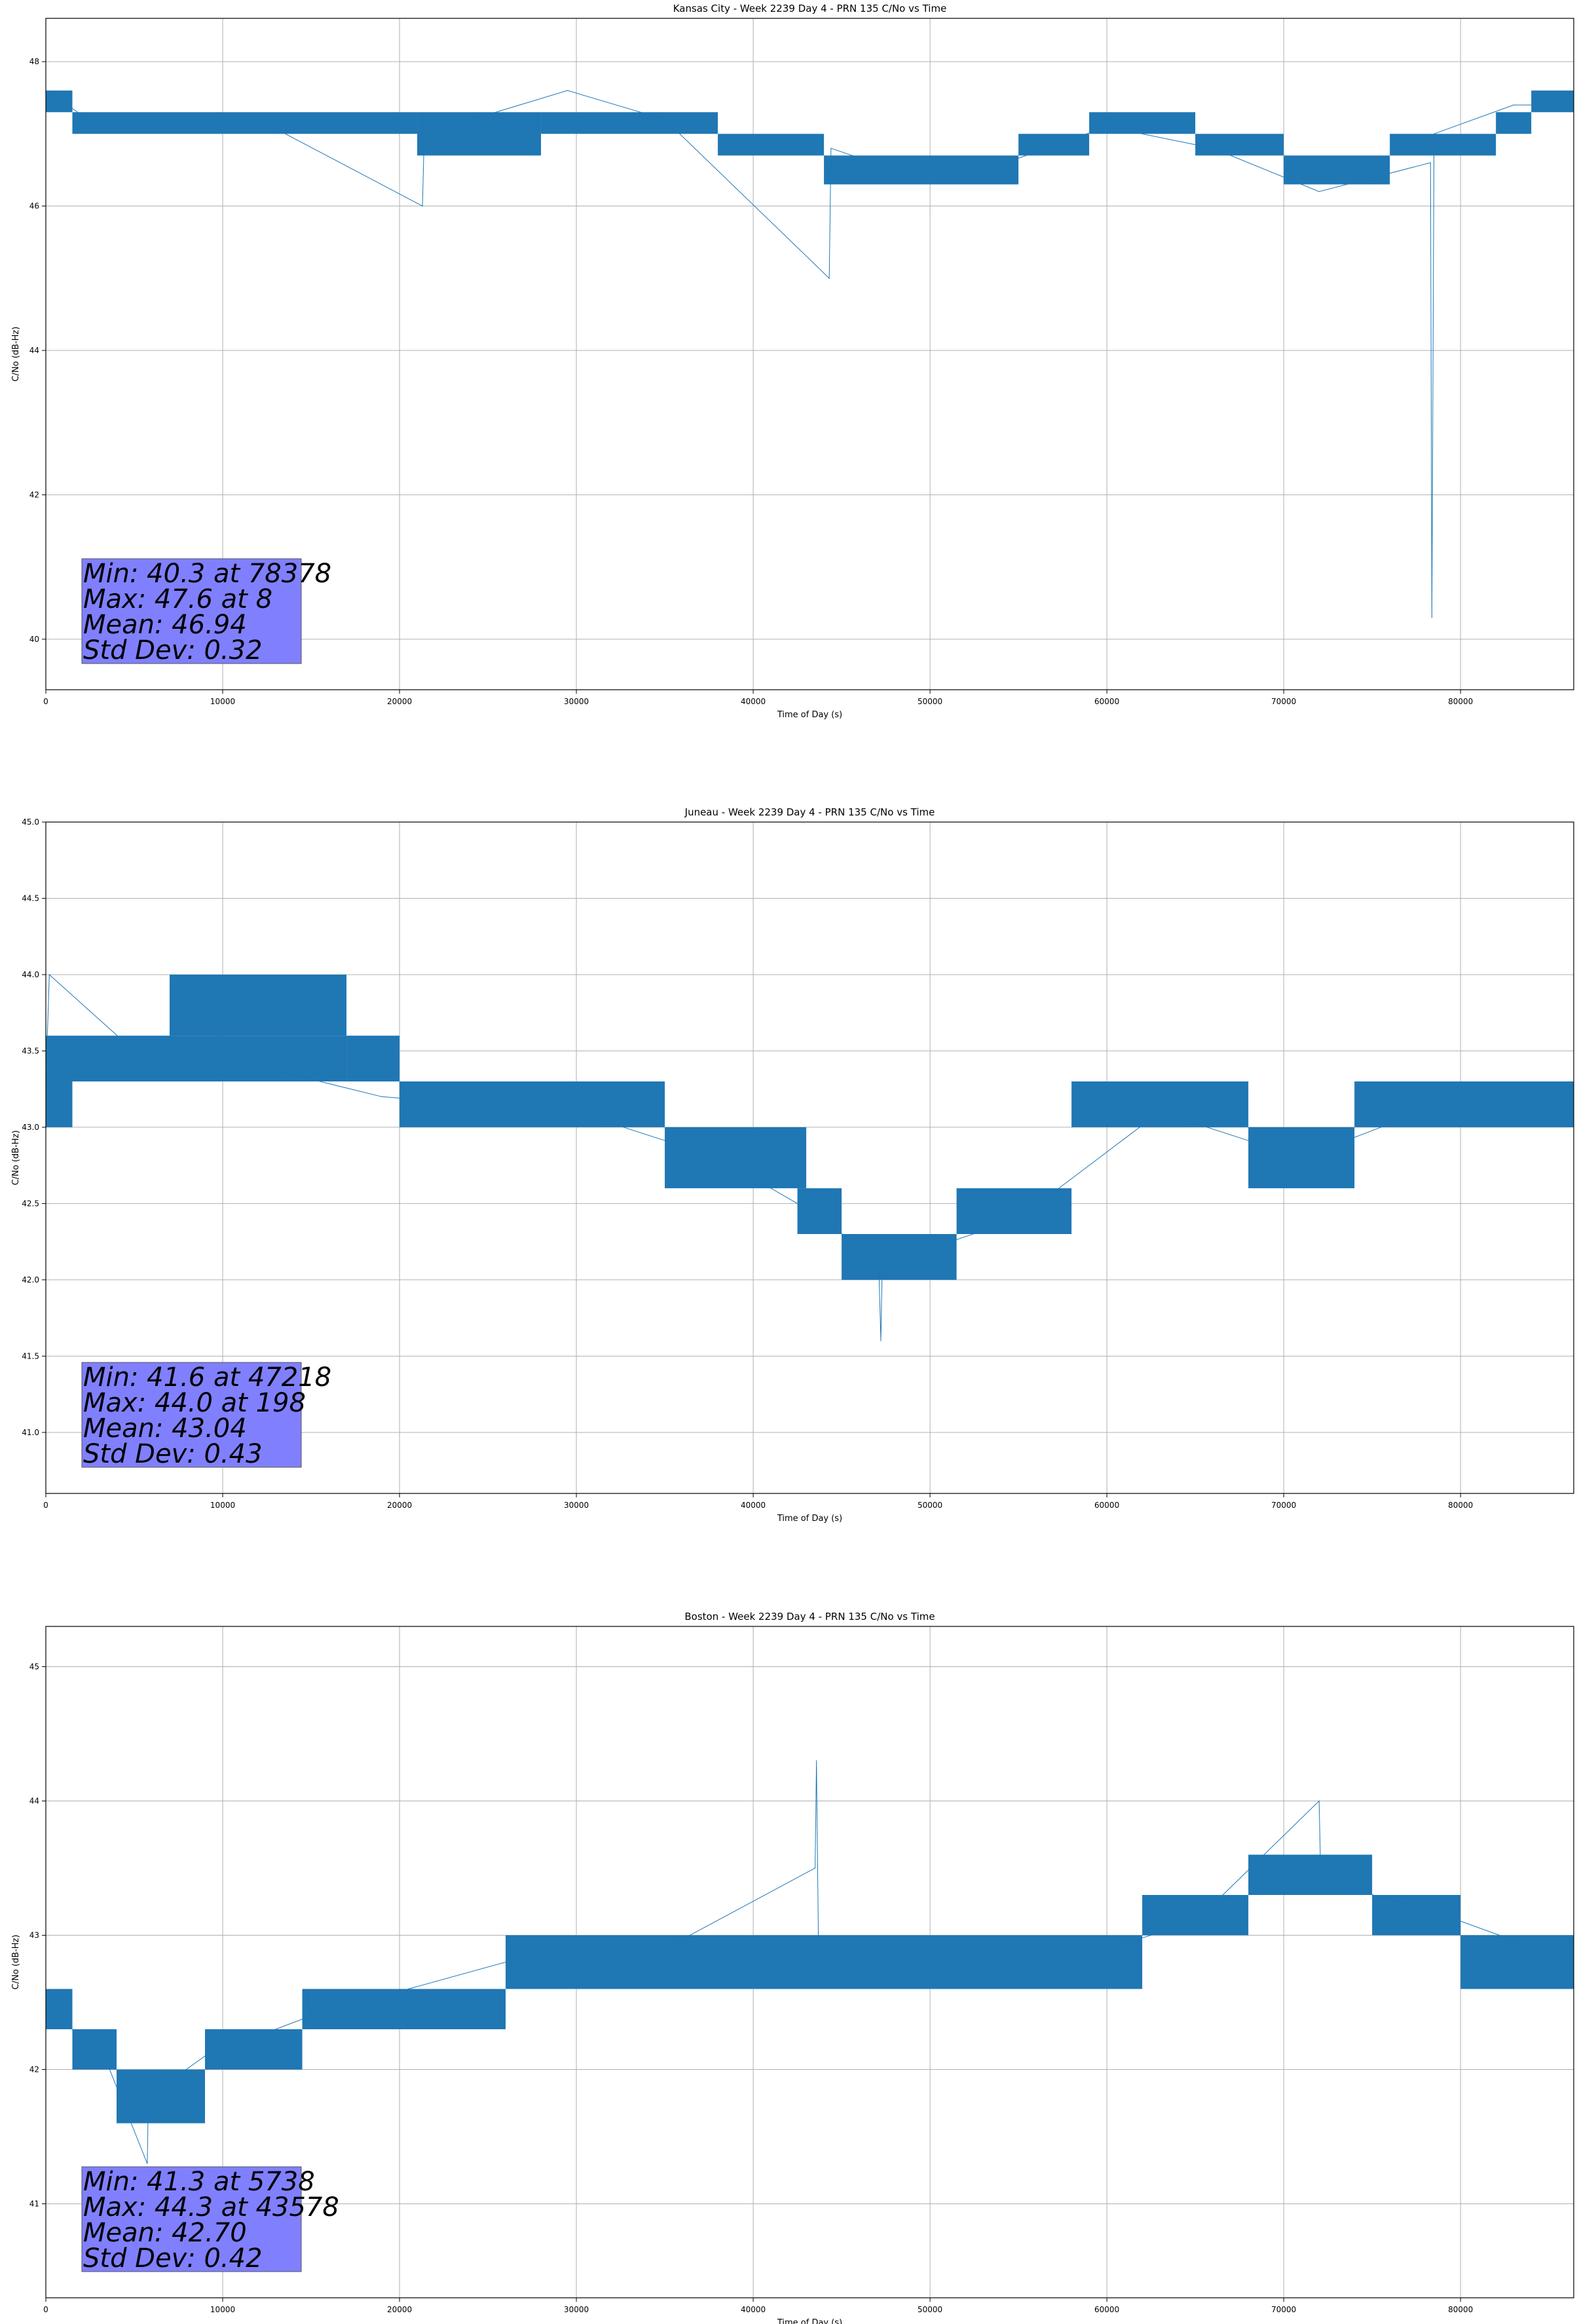  I want to click on y-tick-label: 46, so click(34, 206).